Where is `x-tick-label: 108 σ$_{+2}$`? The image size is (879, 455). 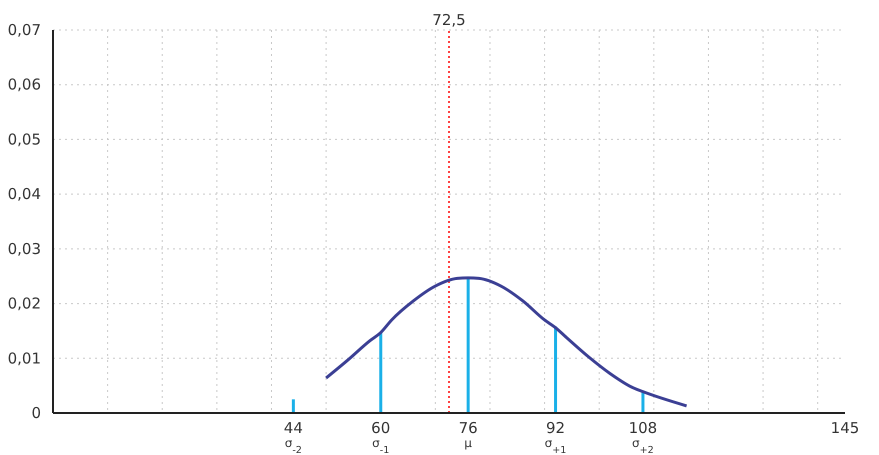
x-tick-label: 108 σ$_{+2}$ is located at coordinates (643, 437).